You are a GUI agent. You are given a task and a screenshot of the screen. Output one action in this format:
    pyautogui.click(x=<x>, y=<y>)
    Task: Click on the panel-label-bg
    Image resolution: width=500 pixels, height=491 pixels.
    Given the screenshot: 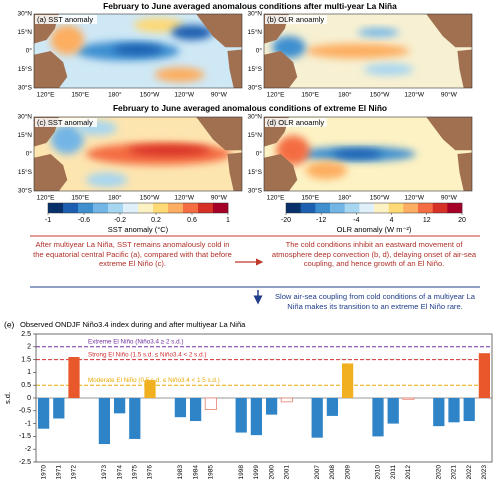 What is the action you would take?
    pyautogui.click(x=66, y=122)
    